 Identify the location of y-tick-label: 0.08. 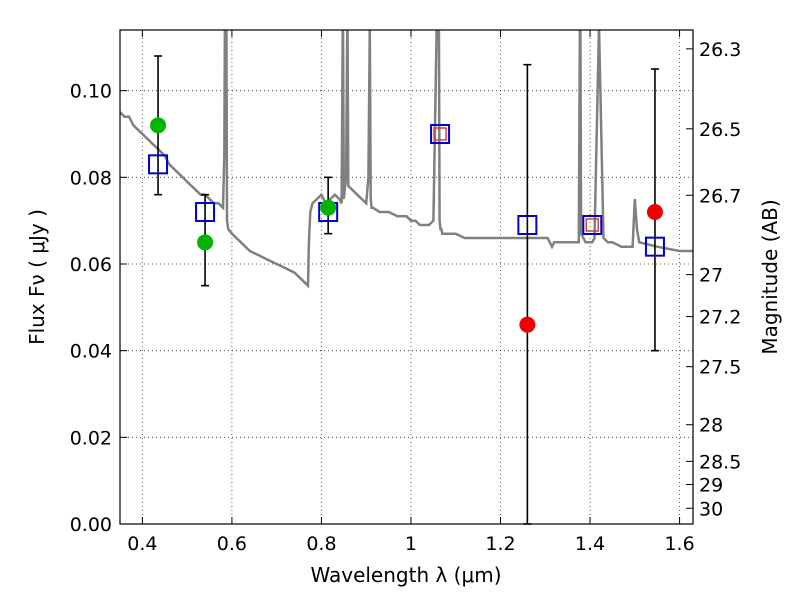
(91, 178).